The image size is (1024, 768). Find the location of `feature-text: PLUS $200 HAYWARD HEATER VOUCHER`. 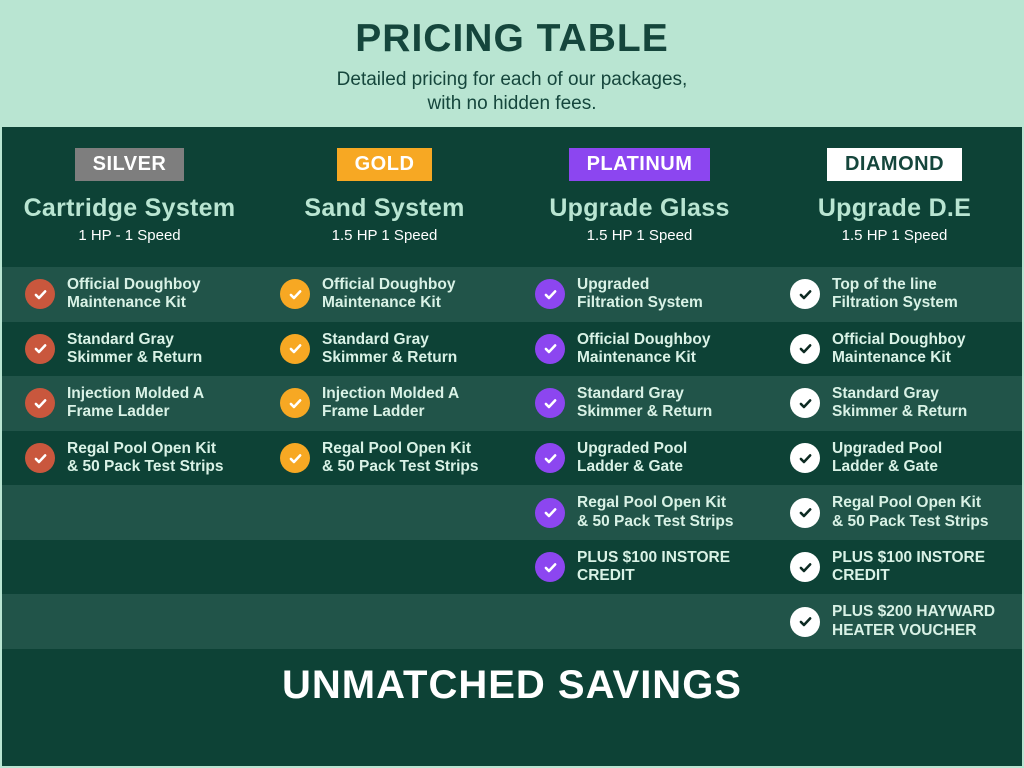

feature-text: PLUS $200 HAYWARD HEATER VOUCHER is located at coordinates (914, 621).